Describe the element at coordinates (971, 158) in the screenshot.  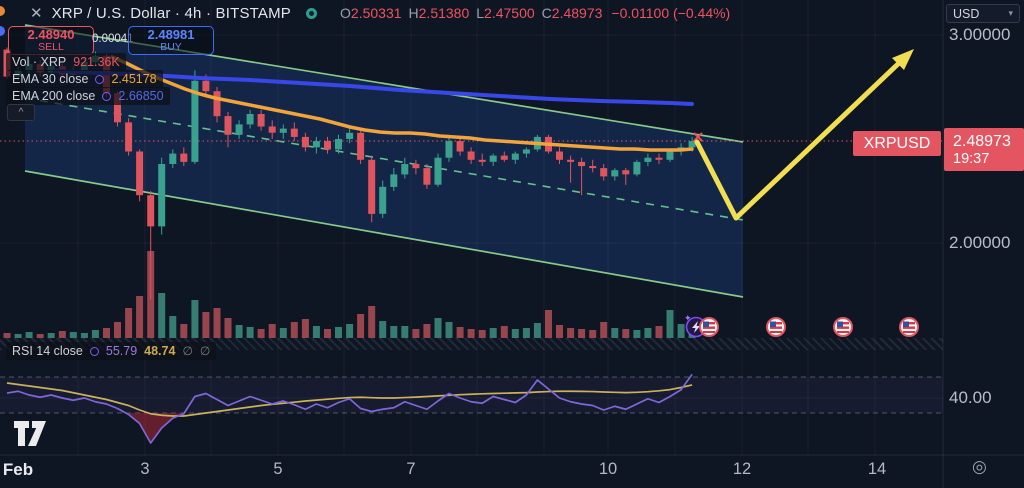
I see `candle-countdown: 19:37` at that location.